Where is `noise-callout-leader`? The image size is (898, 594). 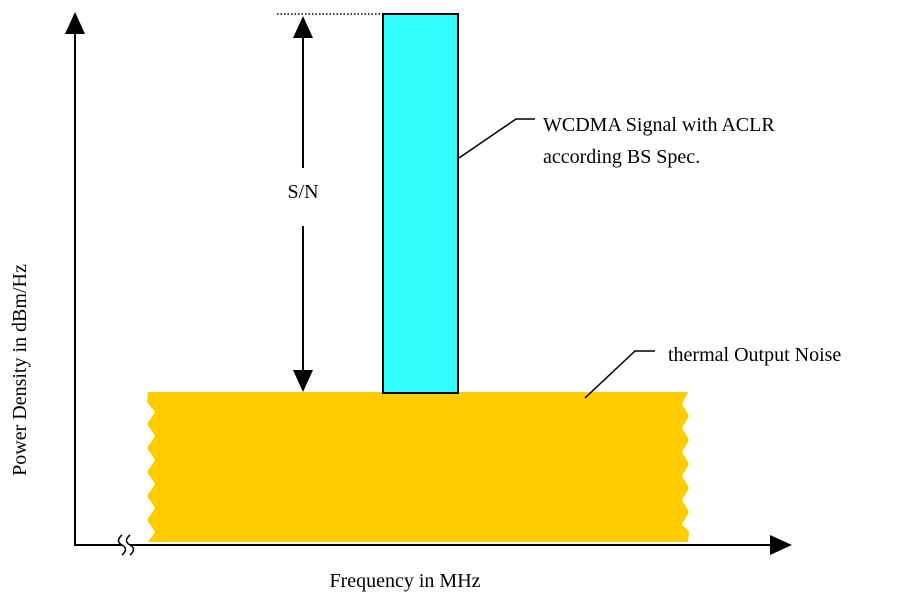
noise-callout-leader is located at coordinates (619, 374).